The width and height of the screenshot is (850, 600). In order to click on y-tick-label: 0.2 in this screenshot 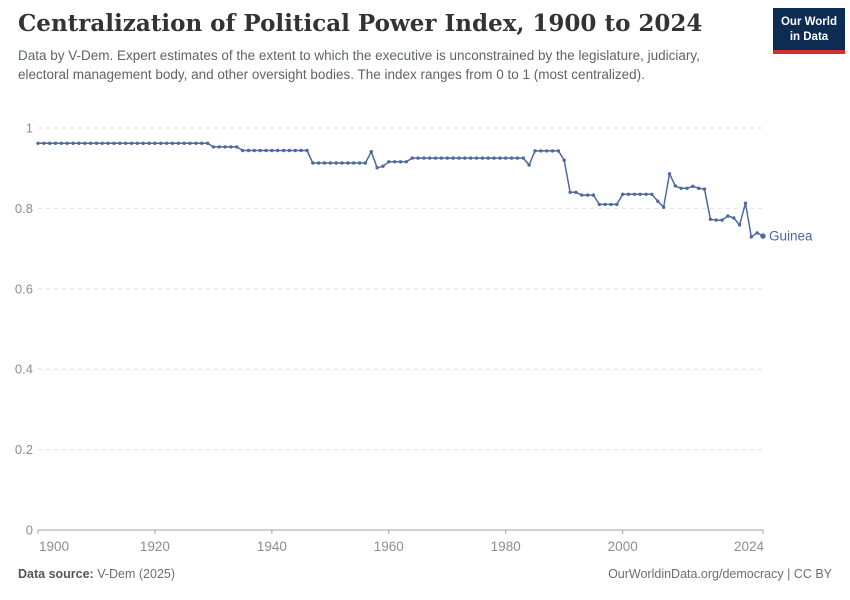, I will do `click(24, 449)`.